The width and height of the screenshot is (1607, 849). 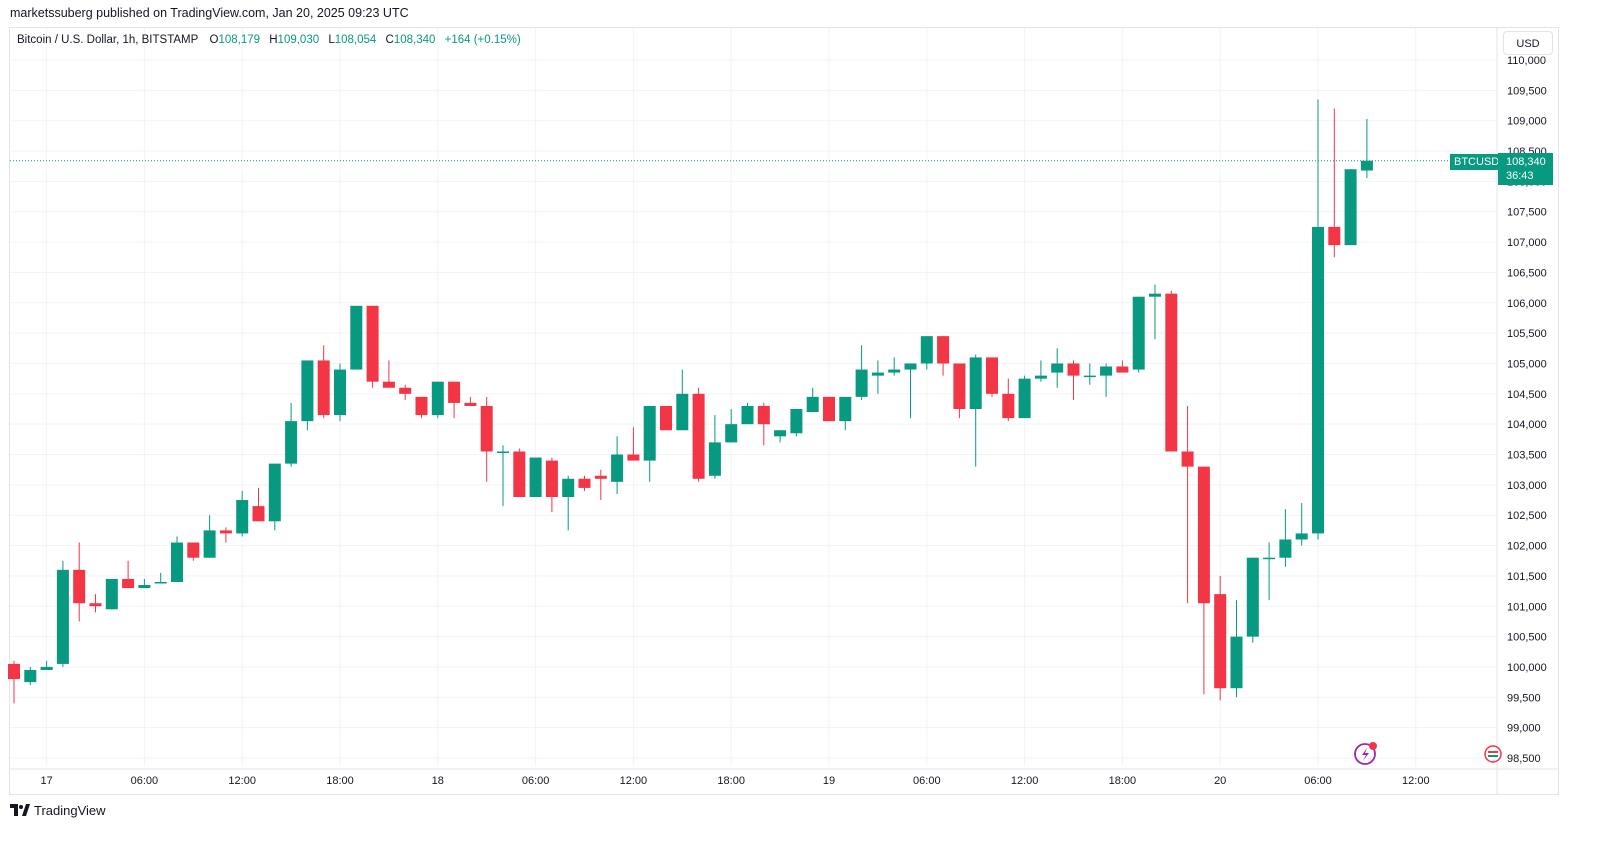 I want to click on footer-brand: TradingView, so click(x=70, y=810).